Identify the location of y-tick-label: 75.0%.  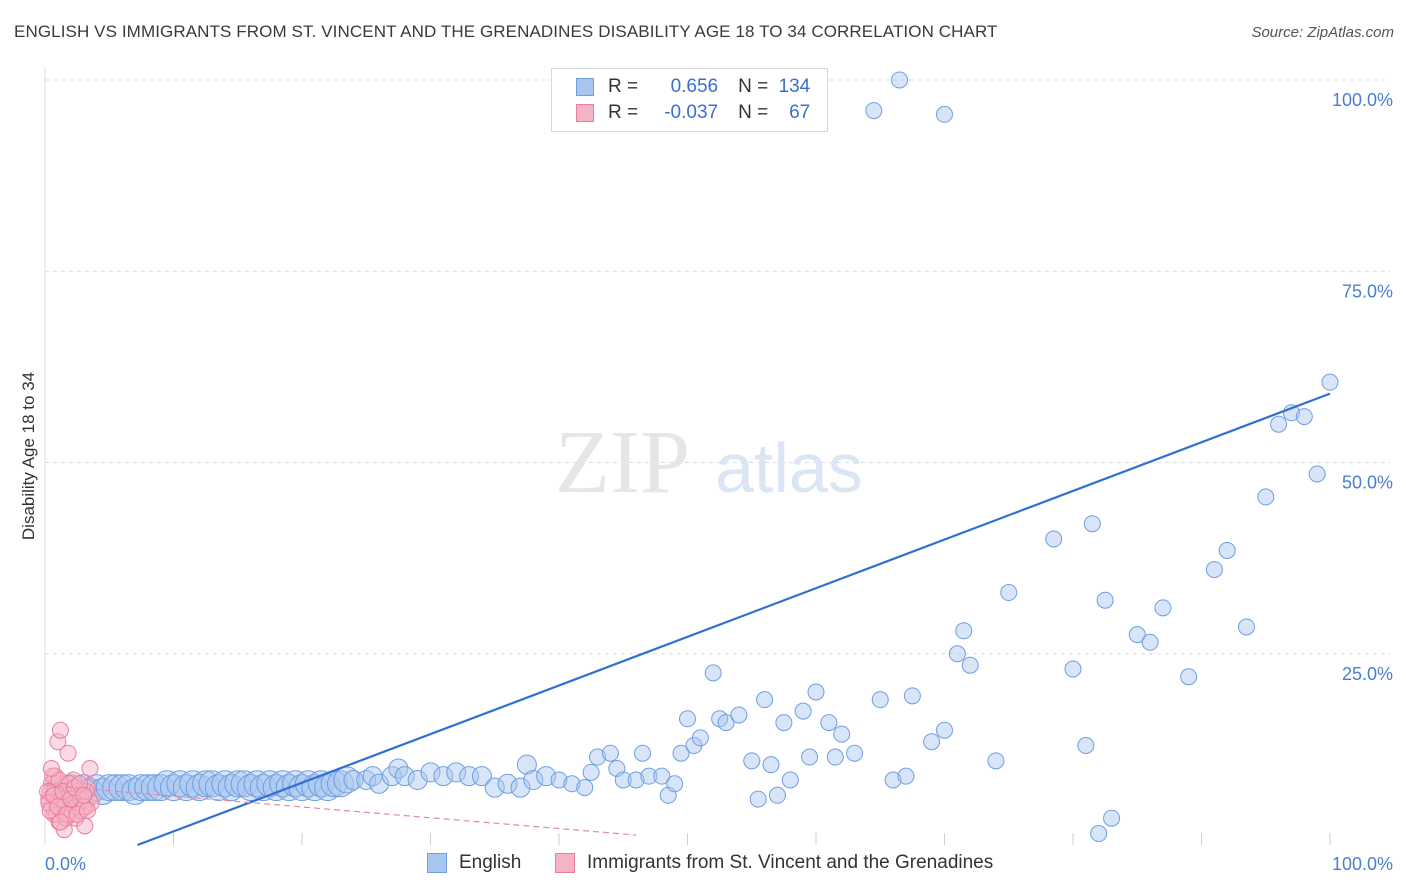
(1367, 291).